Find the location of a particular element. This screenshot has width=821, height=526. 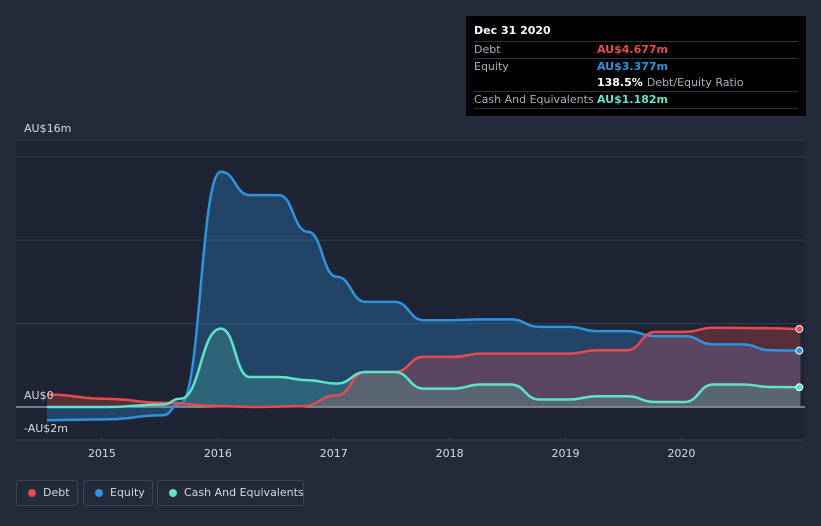

area-cash-and-equivalents is located at coordinates (424, 367).